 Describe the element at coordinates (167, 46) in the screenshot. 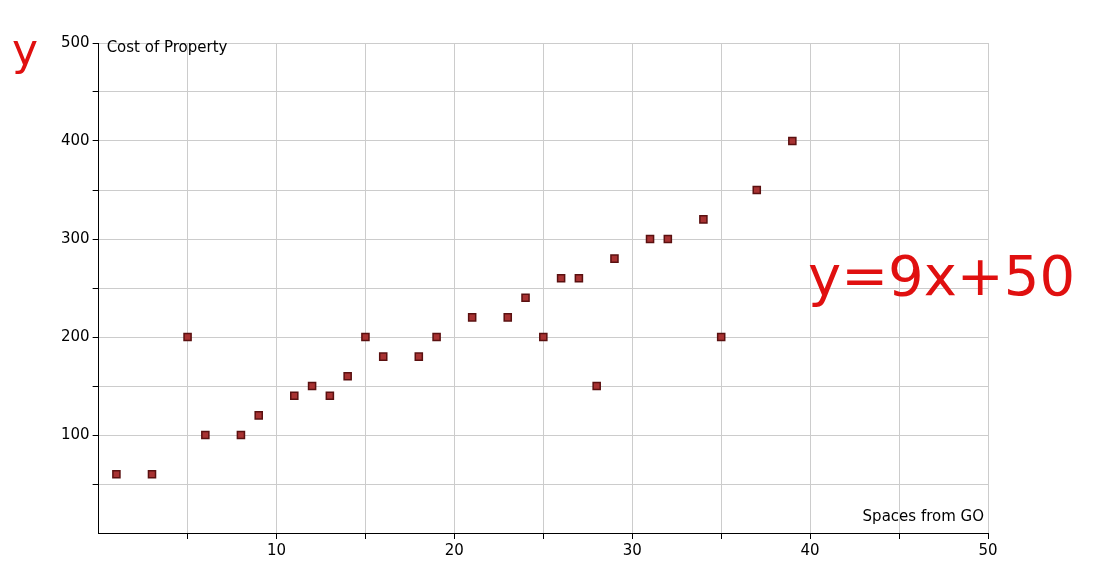

I see `y-axis-title: Cost of Property` at that location.